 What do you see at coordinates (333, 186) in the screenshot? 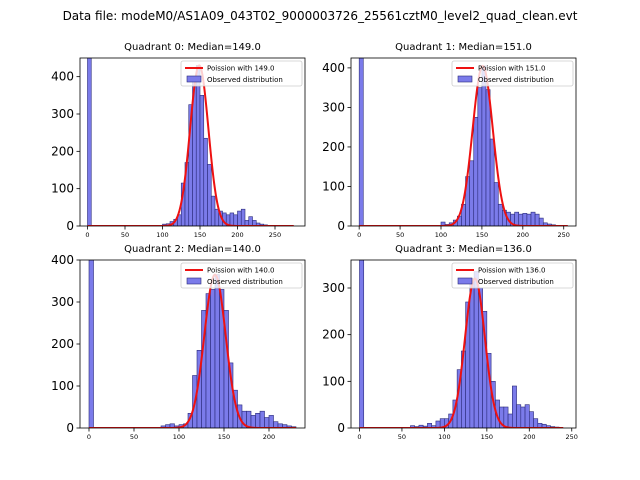
I see `quadrant-1-ytick-label: 100` at bounding box center [333, 186].